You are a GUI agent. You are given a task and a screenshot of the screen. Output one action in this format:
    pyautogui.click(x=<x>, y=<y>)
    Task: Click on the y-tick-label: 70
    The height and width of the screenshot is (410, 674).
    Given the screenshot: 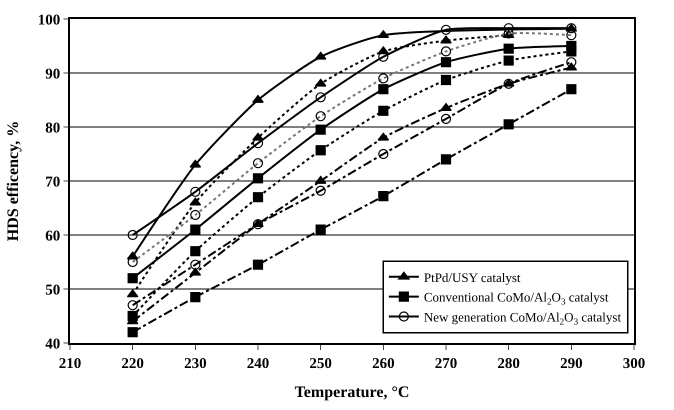 What is the action you would take?
    pyautogui.click(x=52, y=182)
    